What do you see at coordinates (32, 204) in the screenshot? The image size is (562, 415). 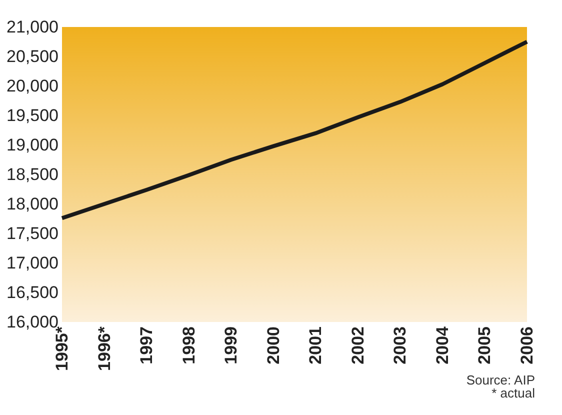 I see `y-tick-label: 18,000` at bounding box center [32, 204].